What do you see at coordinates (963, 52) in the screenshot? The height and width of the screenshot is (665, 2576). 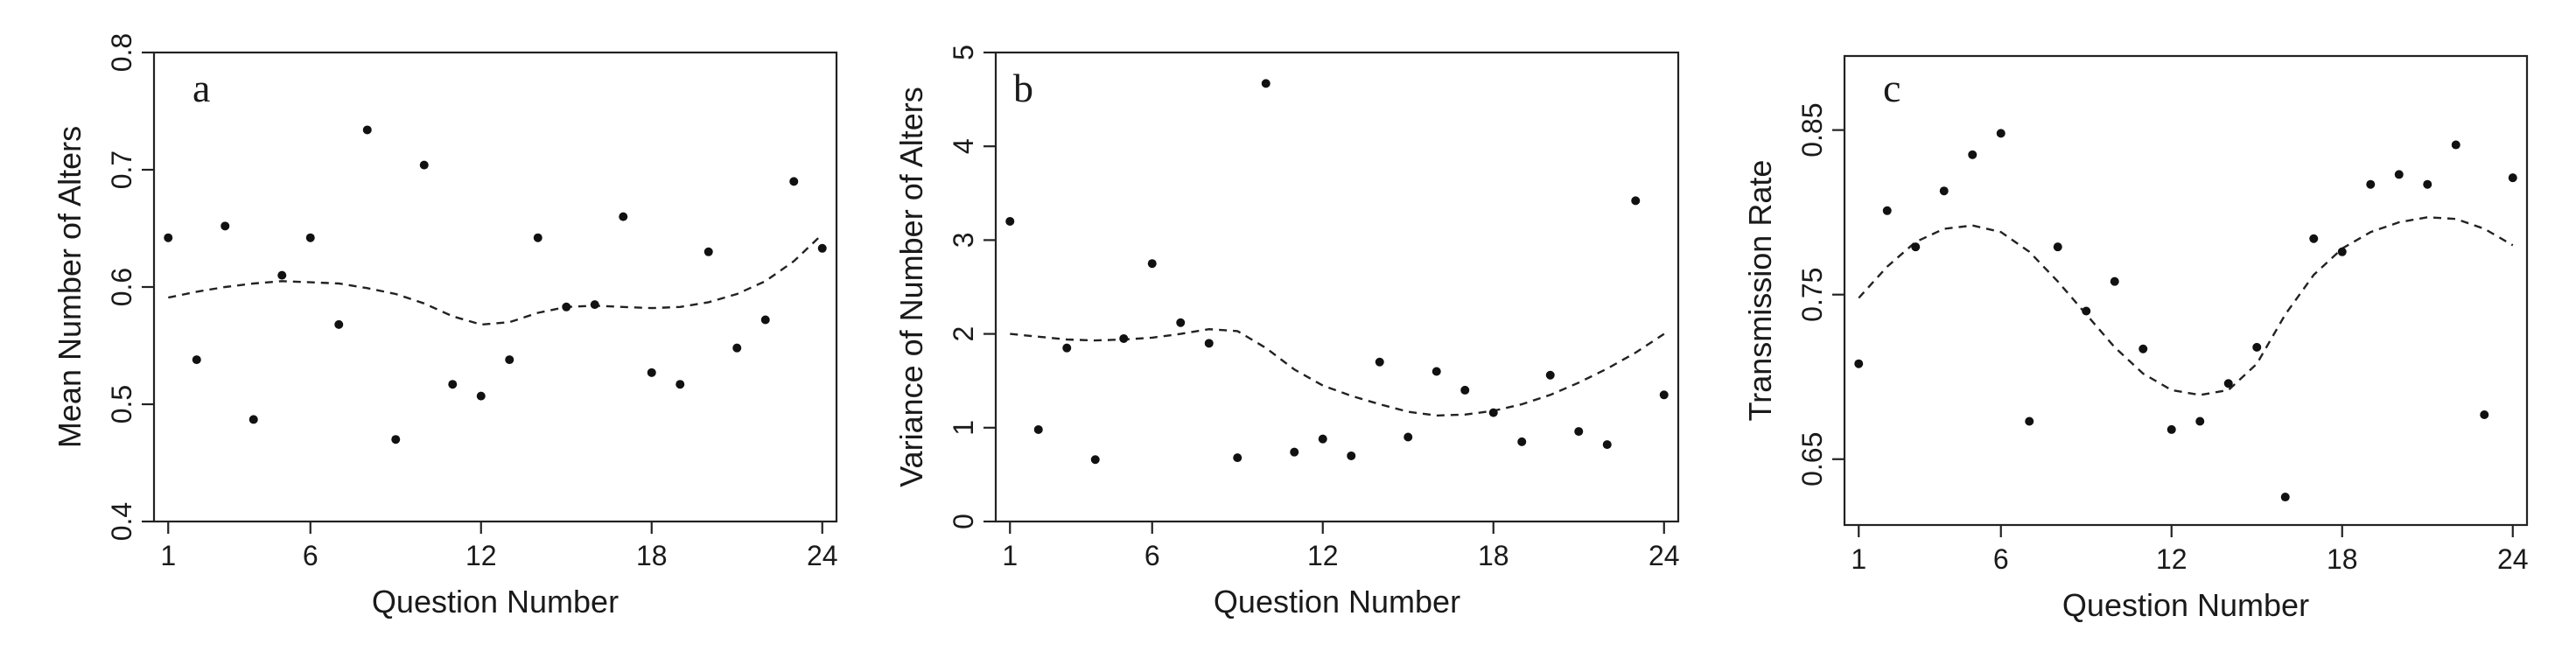 I see `y-tick-label: 5` at bounding box center [963, 52].